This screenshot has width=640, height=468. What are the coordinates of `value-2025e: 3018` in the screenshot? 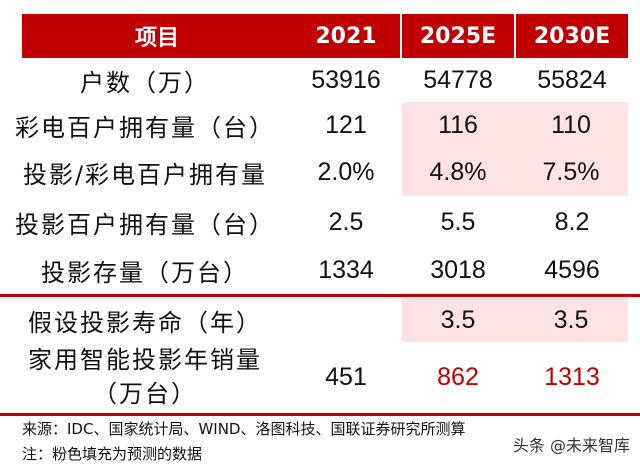 It's located at (458, 269).